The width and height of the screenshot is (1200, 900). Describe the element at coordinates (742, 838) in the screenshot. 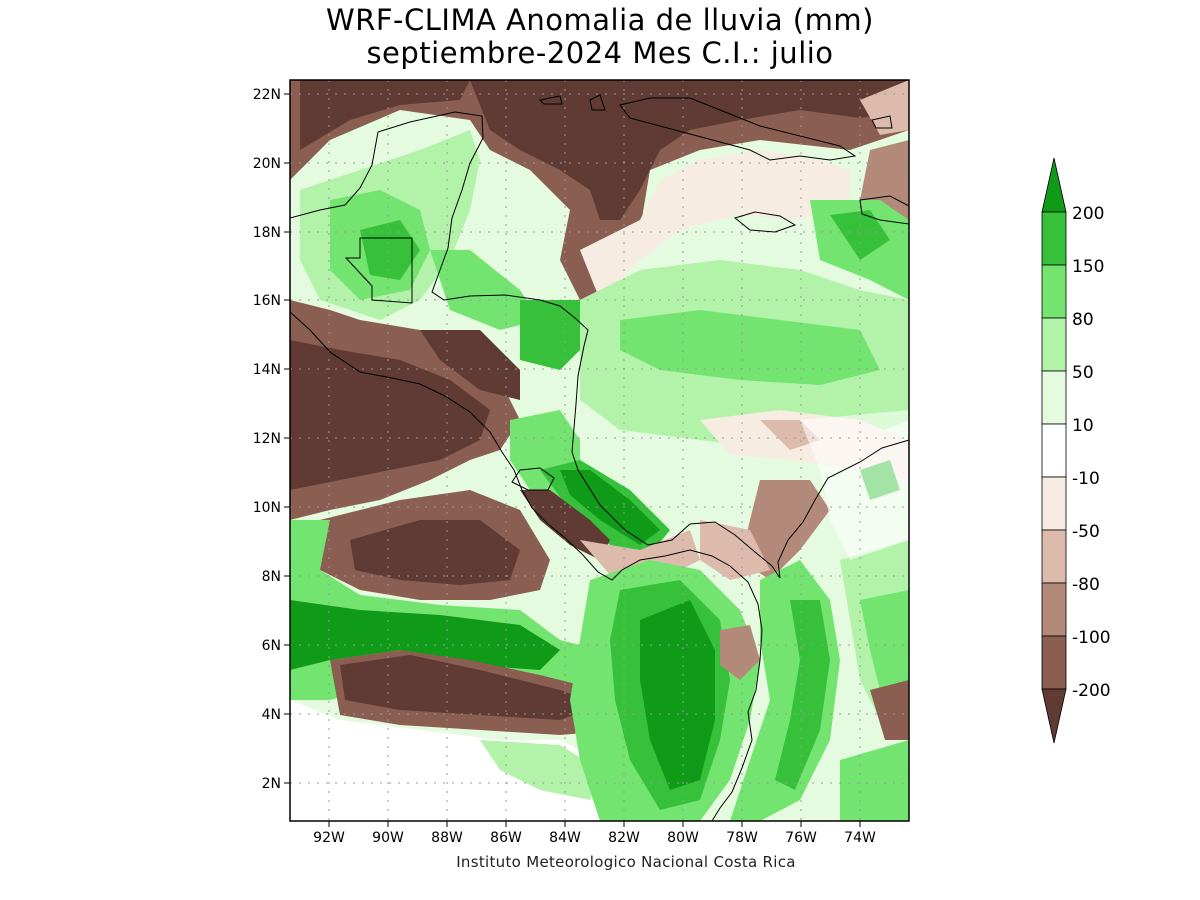

I see `lon-label-78w: 78W` at that location.